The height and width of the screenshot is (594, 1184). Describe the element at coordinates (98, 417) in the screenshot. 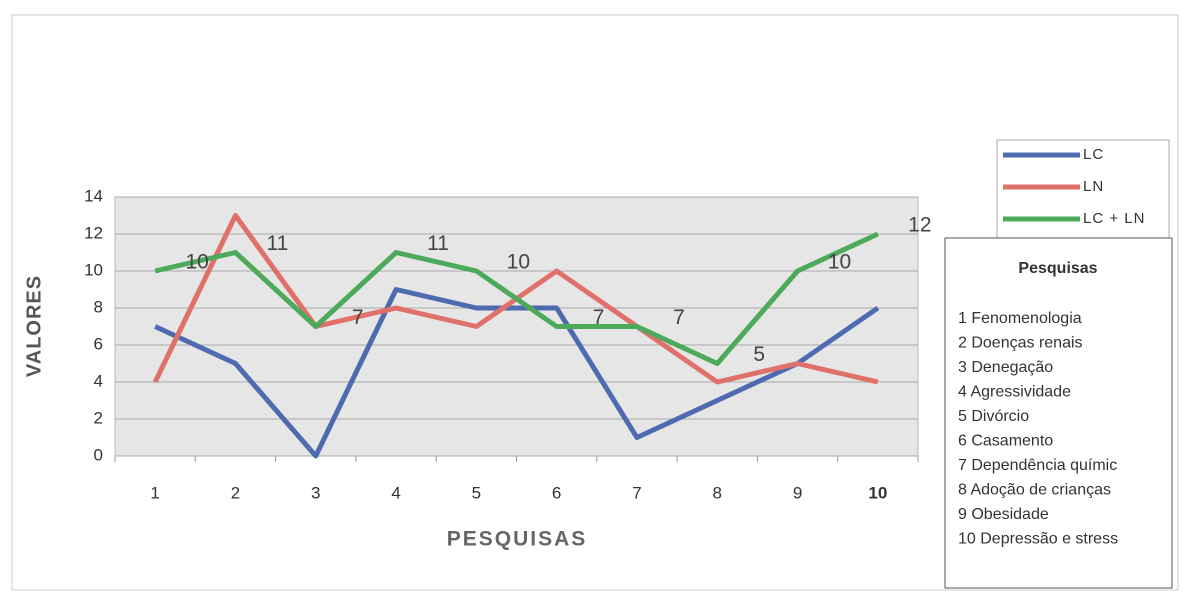

I see `y-tick-label: 2` at that location.